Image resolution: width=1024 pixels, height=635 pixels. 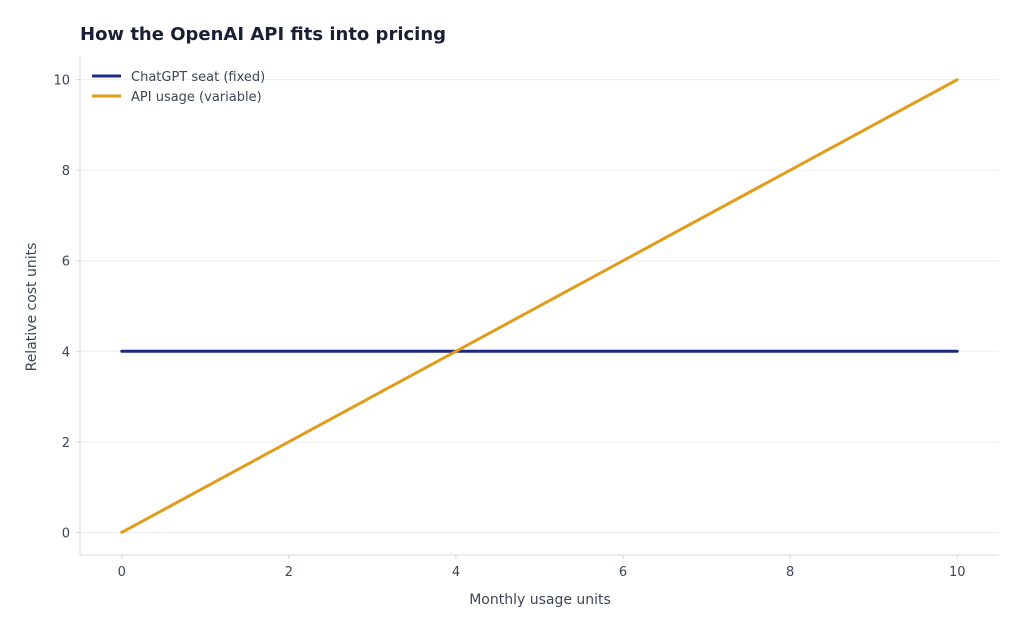 I want to click on y-axis-label: Relative cost units, so click(x=32, y=307).